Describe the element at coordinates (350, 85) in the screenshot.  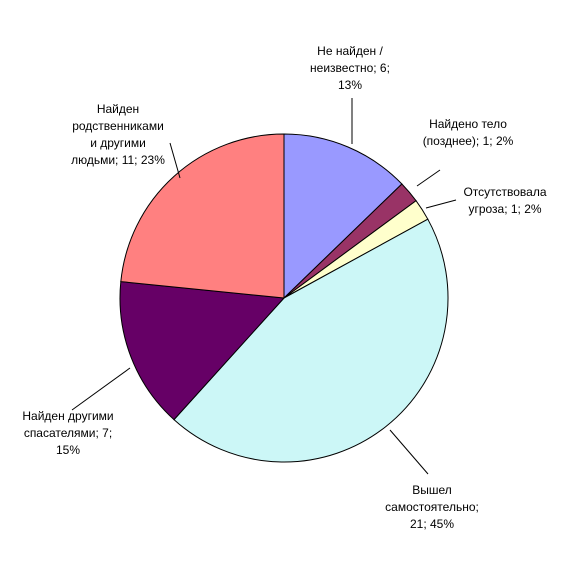
I see `data-label-line: 13%` at that location.